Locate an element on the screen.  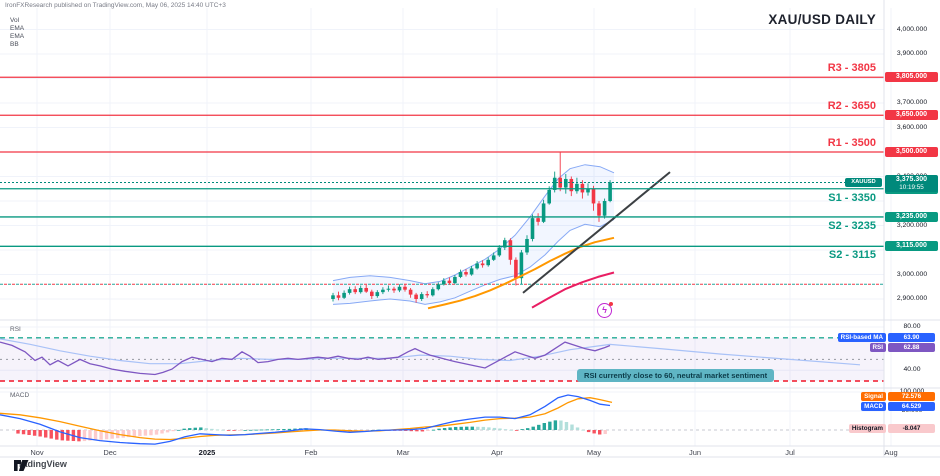
rsi-line is located at coordinates (305, 358).